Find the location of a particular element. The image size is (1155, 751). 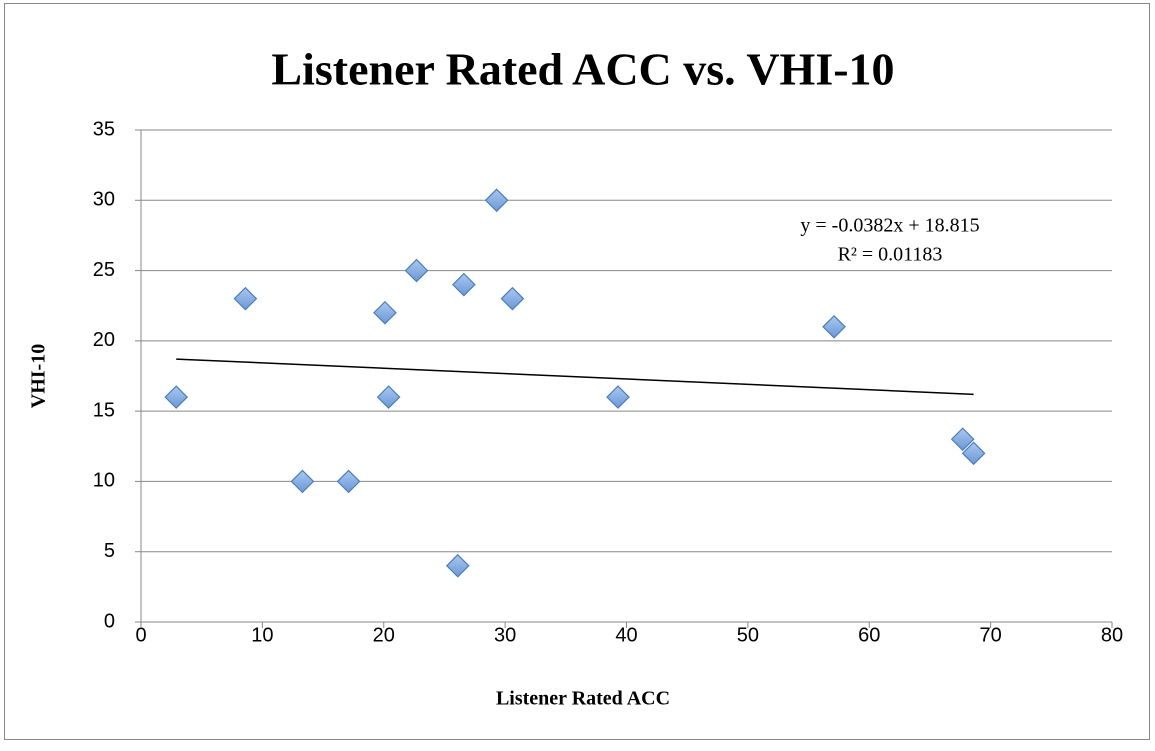

y-tick-label: 0 is located at coordinates (109, 621).